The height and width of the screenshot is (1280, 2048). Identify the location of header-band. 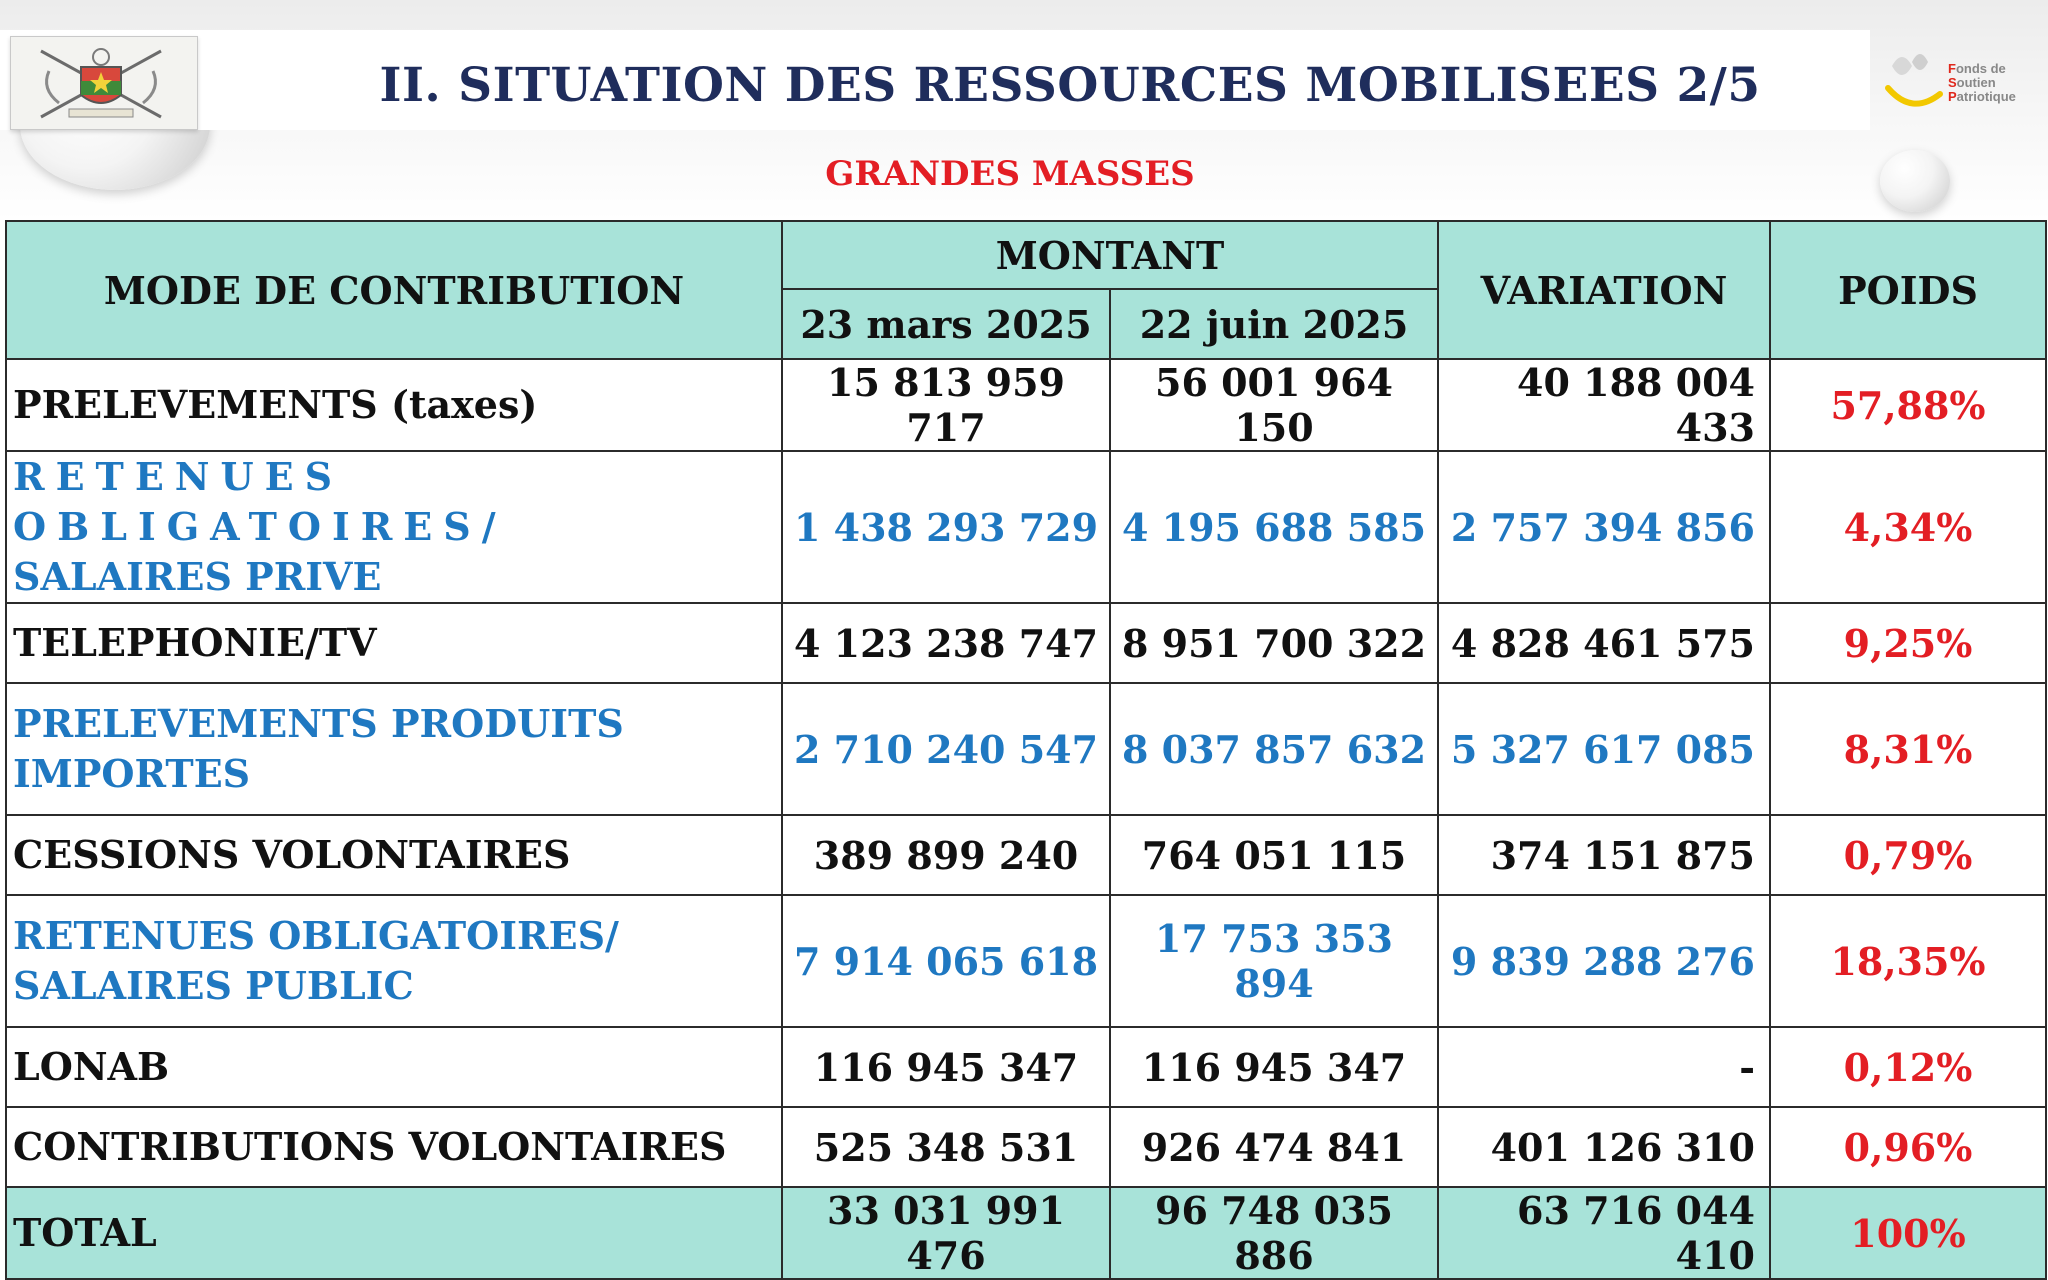
(935, 80).